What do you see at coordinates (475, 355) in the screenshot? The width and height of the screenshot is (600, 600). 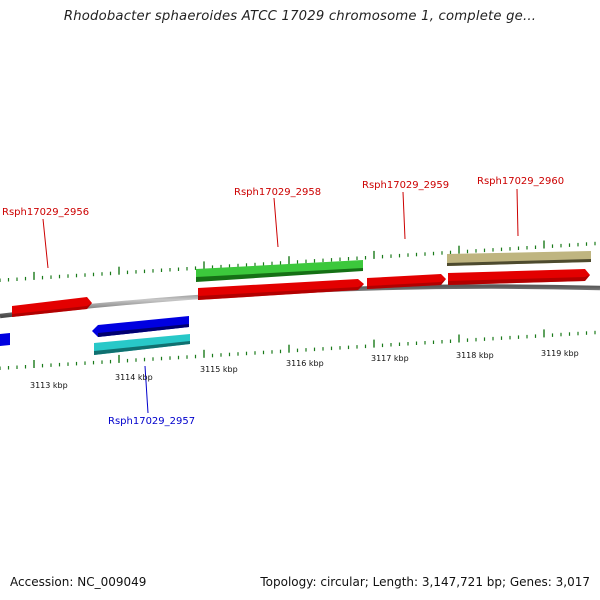 I see `kbp-label: 3118 kbp` at bounding box center [475, 355].